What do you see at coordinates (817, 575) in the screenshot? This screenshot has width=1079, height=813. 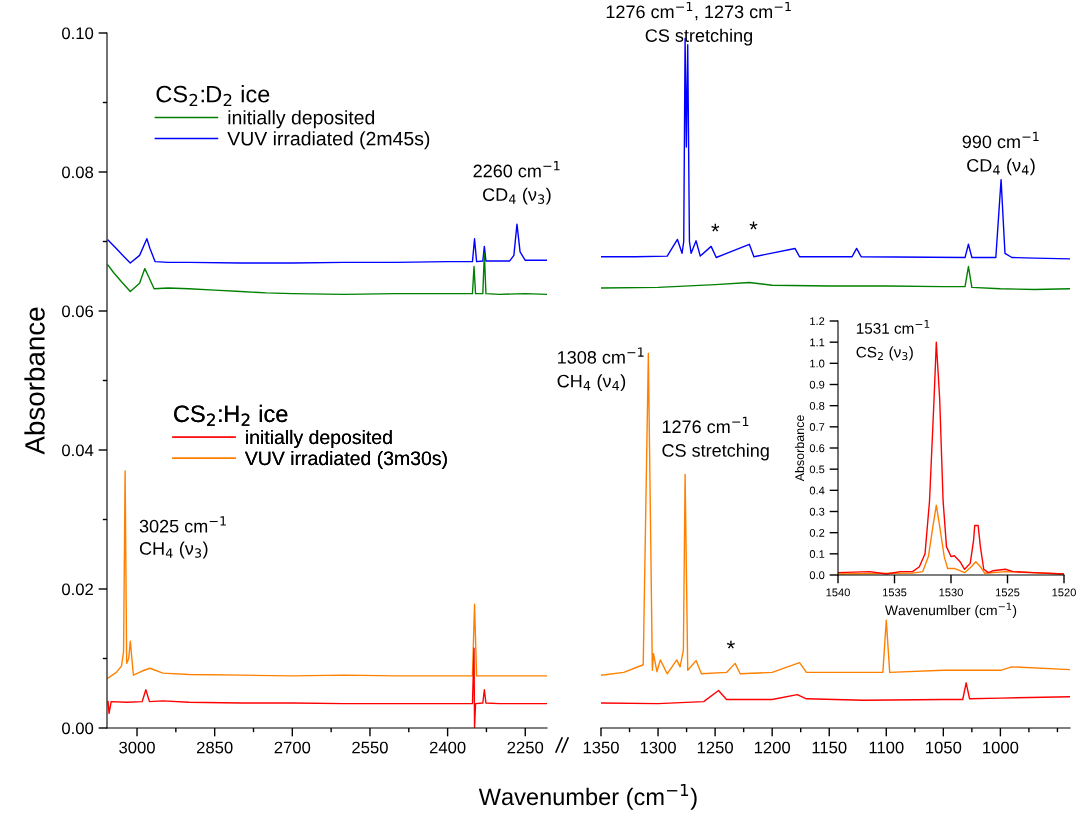 I see `y-tick-label: 0.0` at bounding box center [817, 575].